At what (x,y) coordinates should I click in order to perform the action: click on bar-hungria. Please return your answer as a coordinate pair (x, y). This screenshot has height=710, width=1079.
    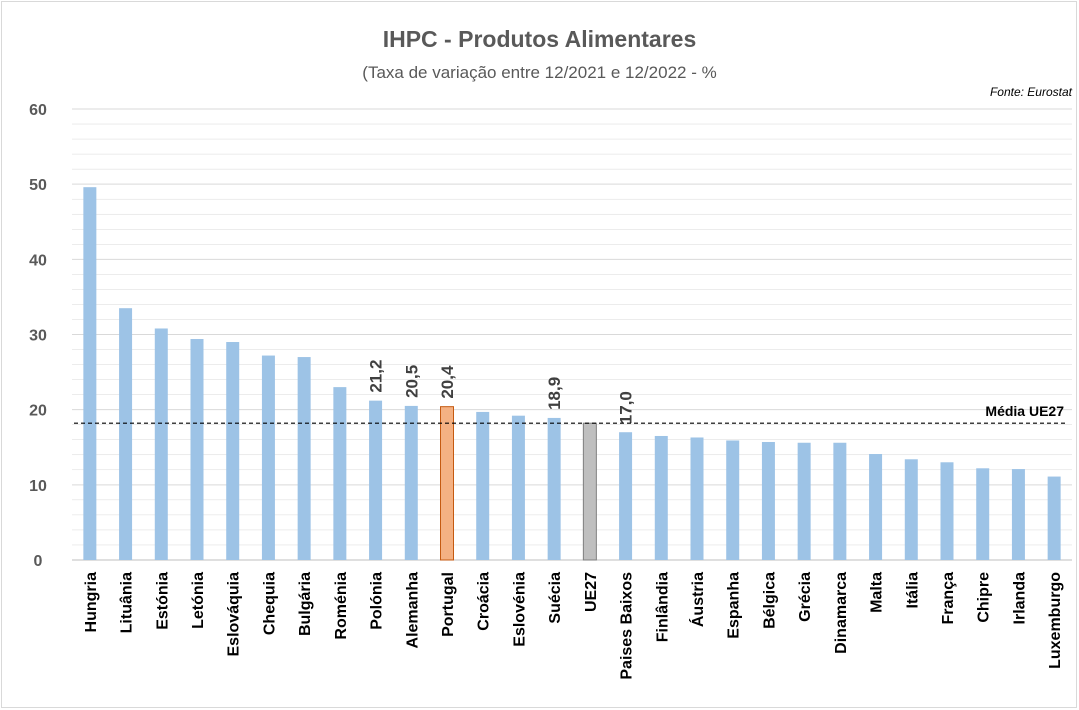
    Looking at the image, I should click on (90, 373).